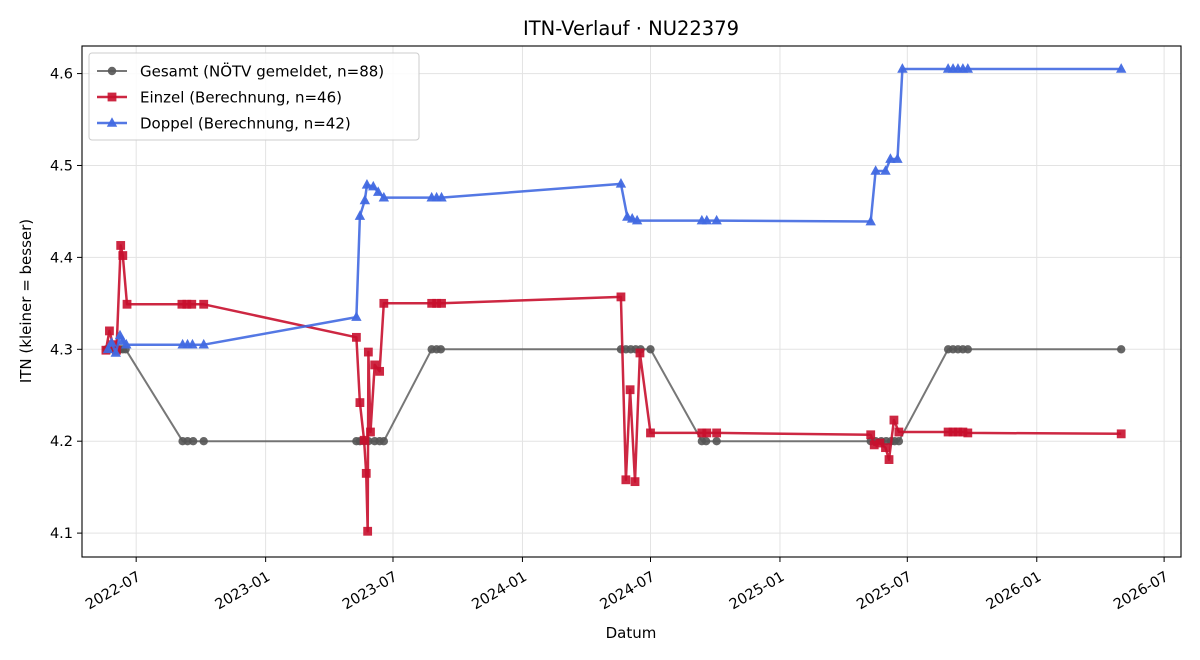 The width and height of the screenshot is (1200, 660). Describe the element at coordinates (61, 534) in the screenshot. I see `y-tick-label: 4.1` at that location.